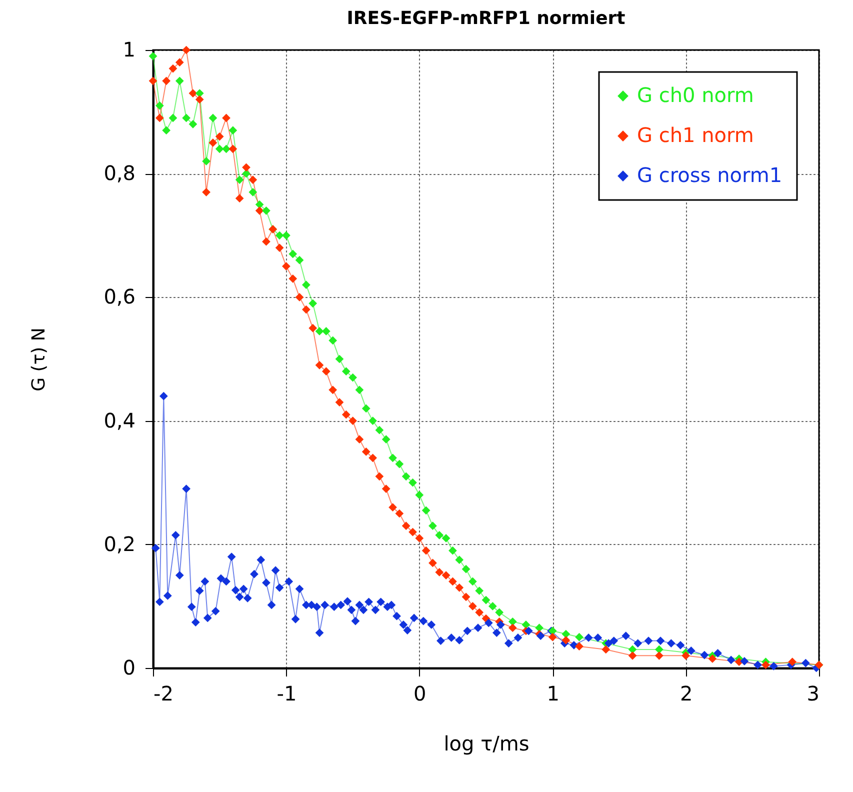 The width and height of the screenshot is (853, 792). I want to click on y-tick-label: 0,6, so click(120, 296).